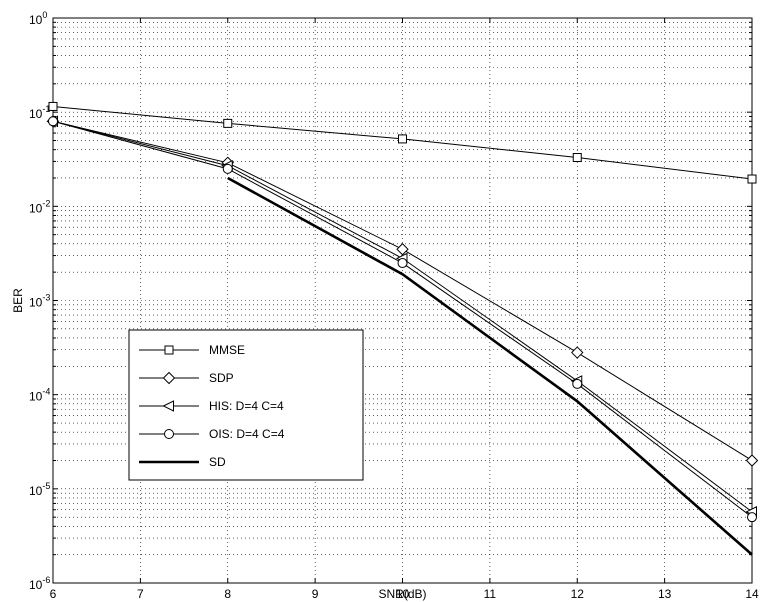  Describe the element at coordinates (39, 395) in the screenshot. I see `y-tick-label: 10⁻⁴` at that location.